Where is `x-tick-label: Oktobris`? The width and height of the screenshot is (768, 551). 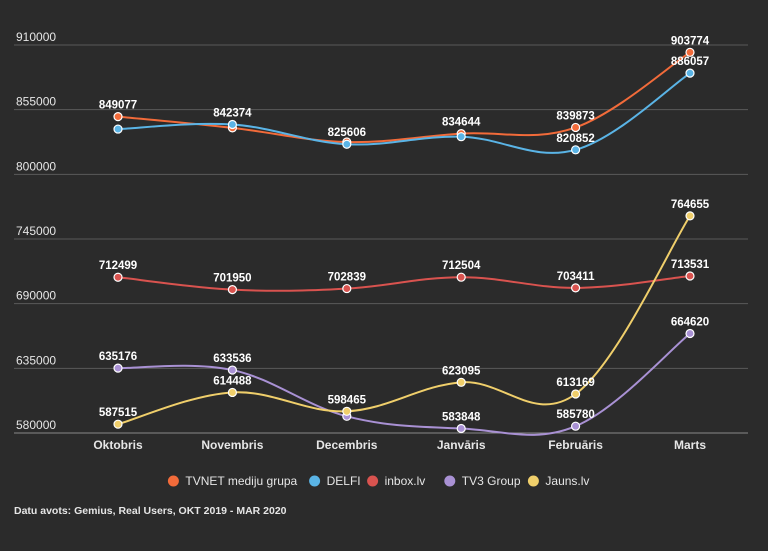 x-tick-label: Oktobris is located at coordinates (118, 445).